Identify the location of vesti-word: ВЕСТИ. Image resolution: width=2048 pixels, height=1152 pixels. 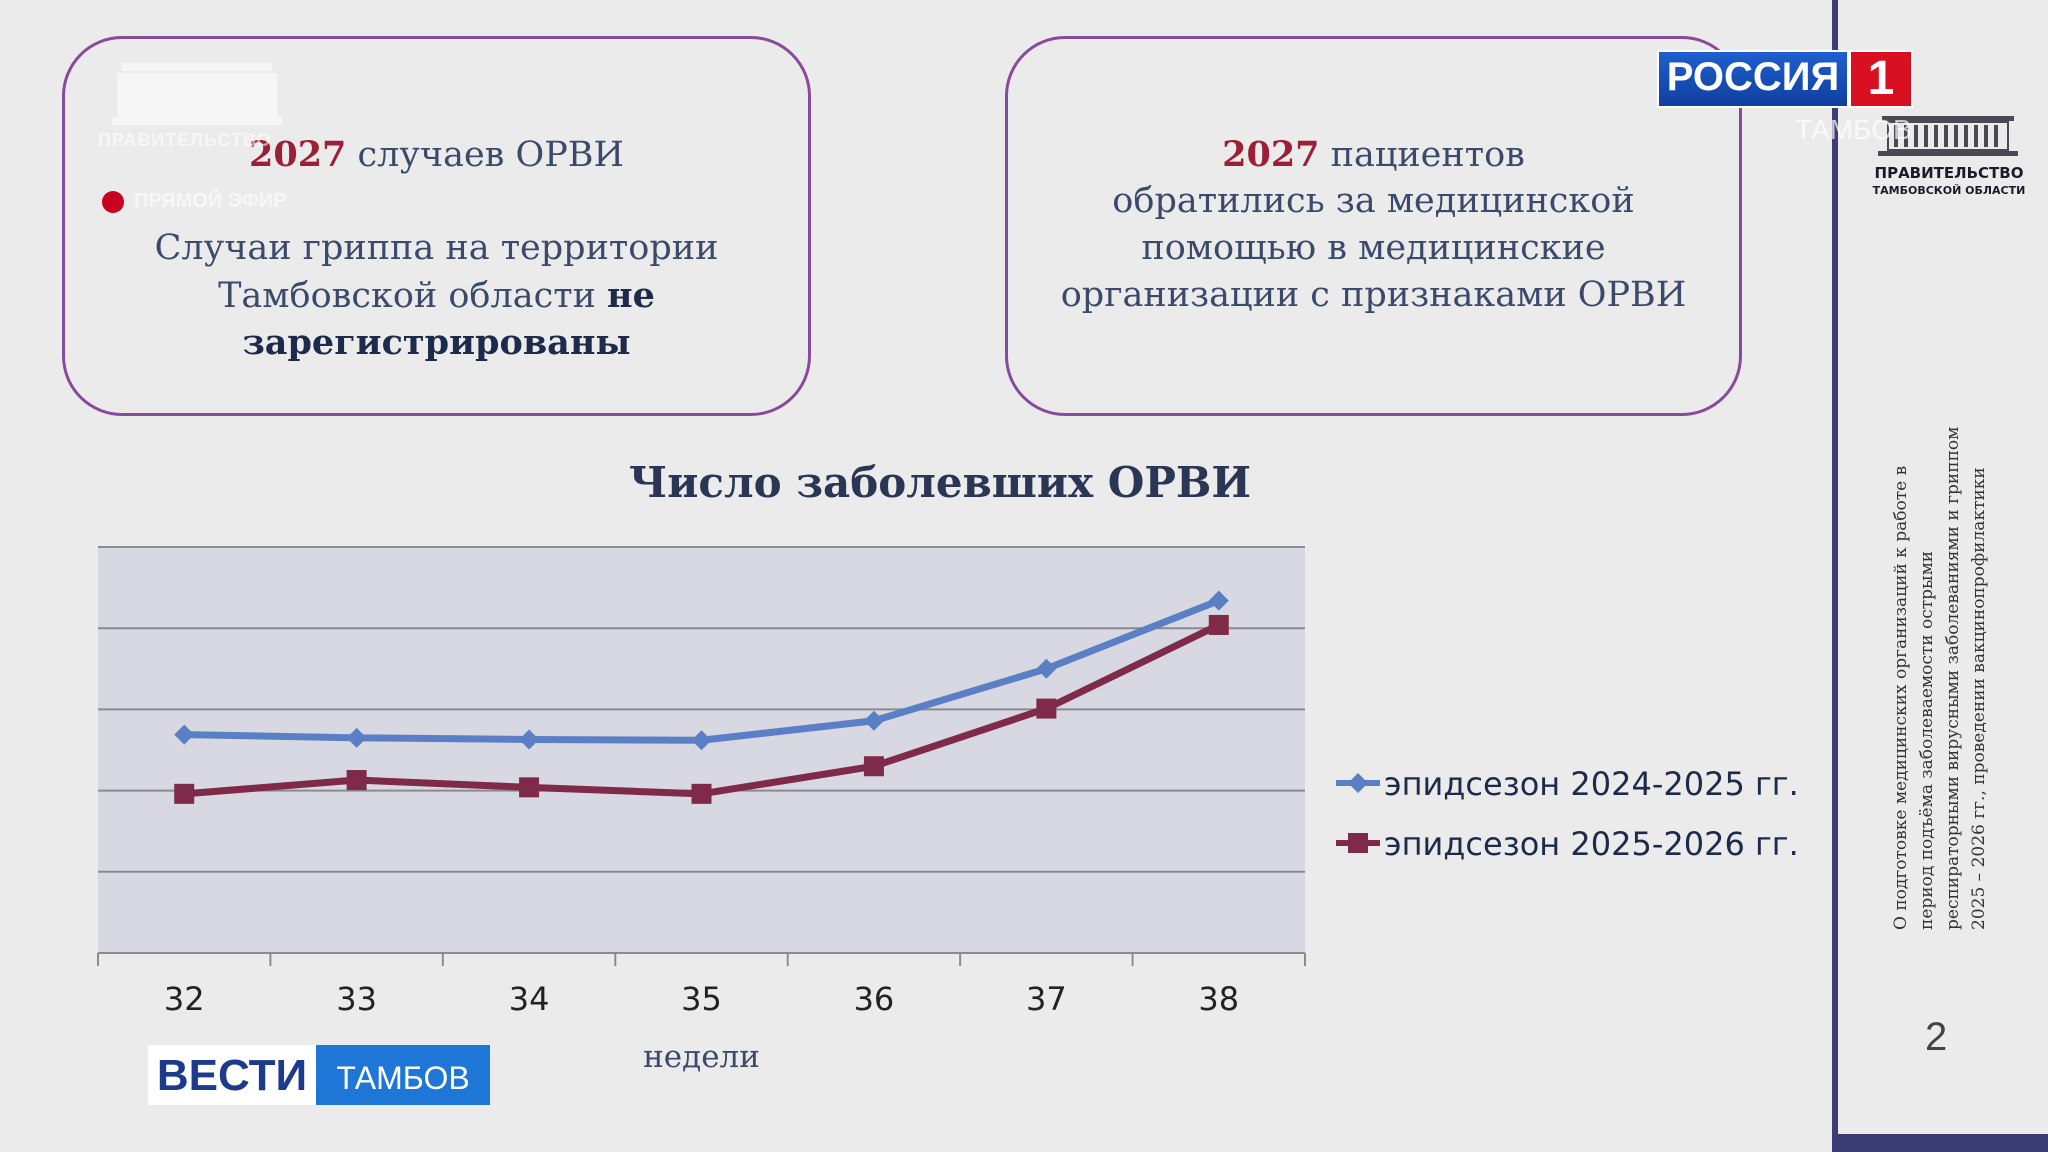
(232, 1075).